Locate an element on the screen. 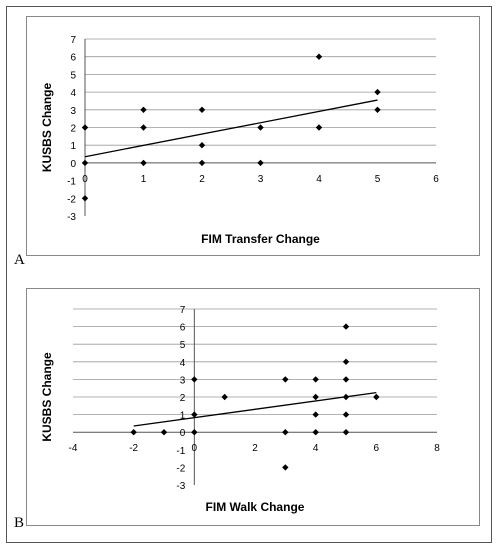 Image resolution: width=500 pixels, height=551 pixels. chart-b-x-axis-label: FIM Walk Change is located at coordinates (255, 507).